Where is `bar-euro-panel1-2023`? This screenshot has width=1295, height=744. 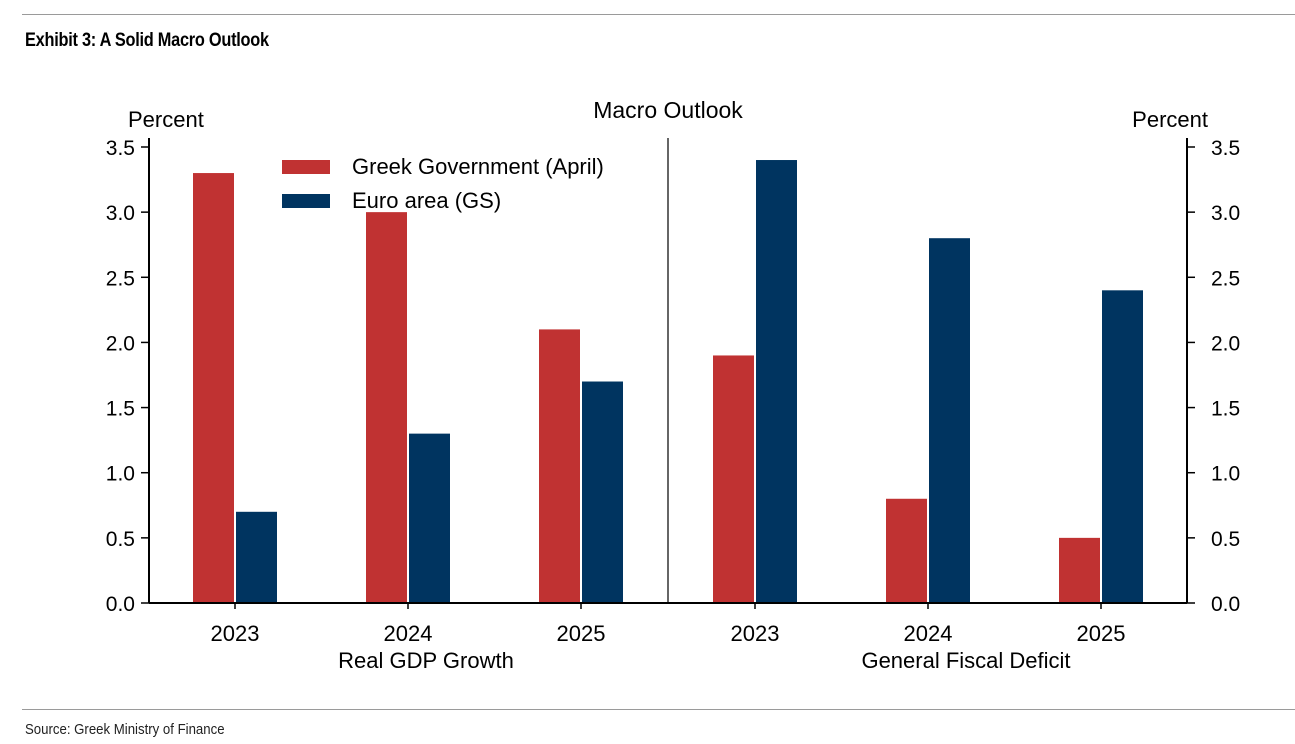 bar-euro-panel1-2023 is located at coordinates (256, 557).